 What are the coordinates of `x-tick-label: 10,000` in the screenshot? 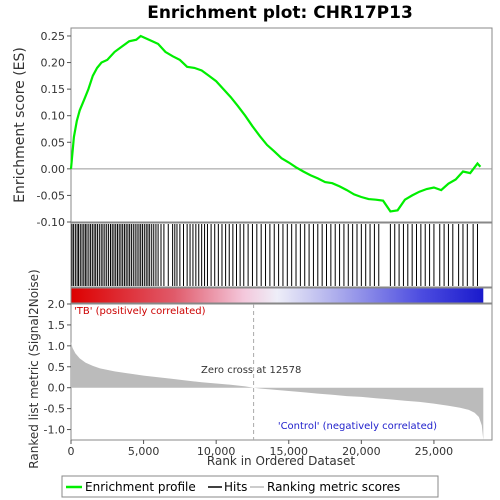 It's located at (216, 451).